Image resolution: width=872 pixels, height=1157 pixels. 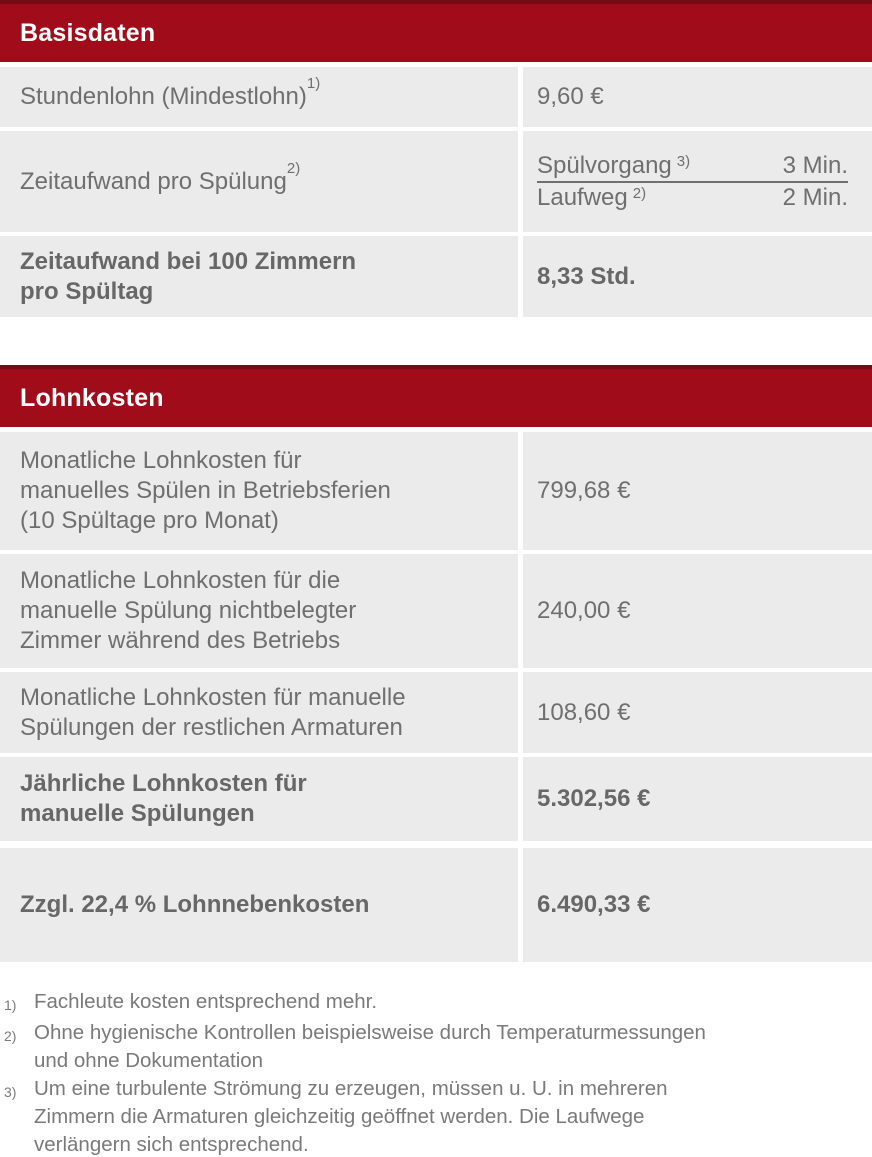 What do you see at coordinates (697, 276) in the screenshot?
I see `row-value-cell: 8,33 Std.` at bounding box center [697, 276].